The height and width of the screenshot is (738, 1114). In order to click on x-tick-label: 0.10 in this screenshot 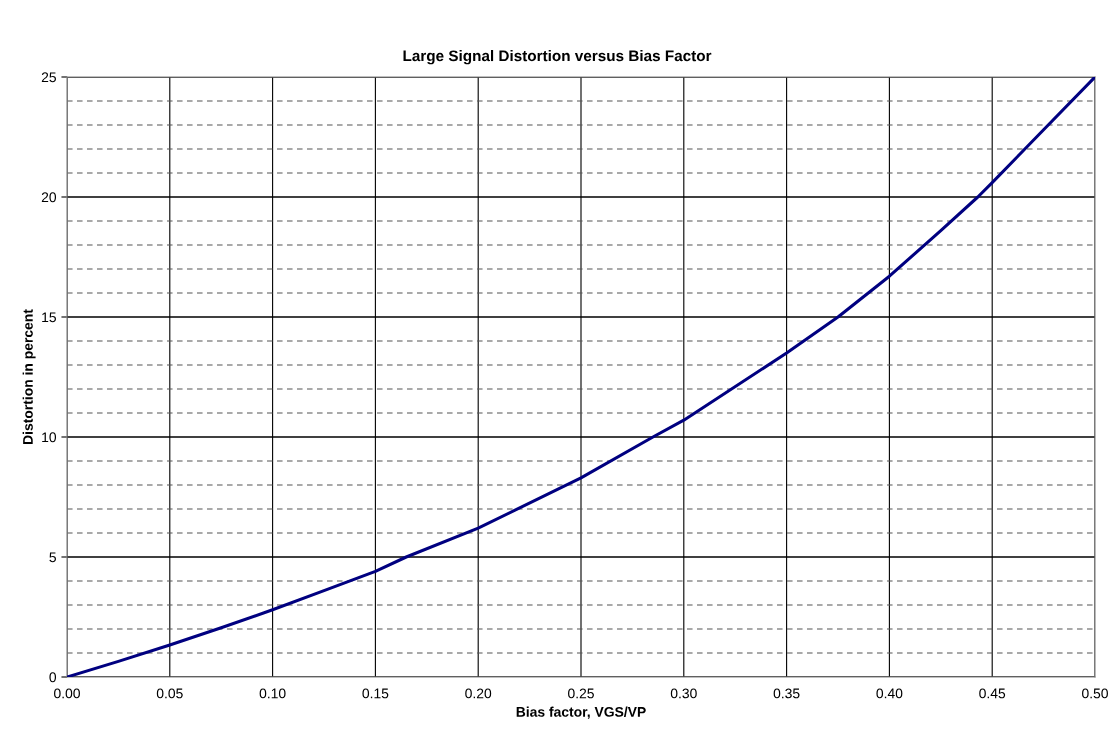, I will do `click(272, 693)`.